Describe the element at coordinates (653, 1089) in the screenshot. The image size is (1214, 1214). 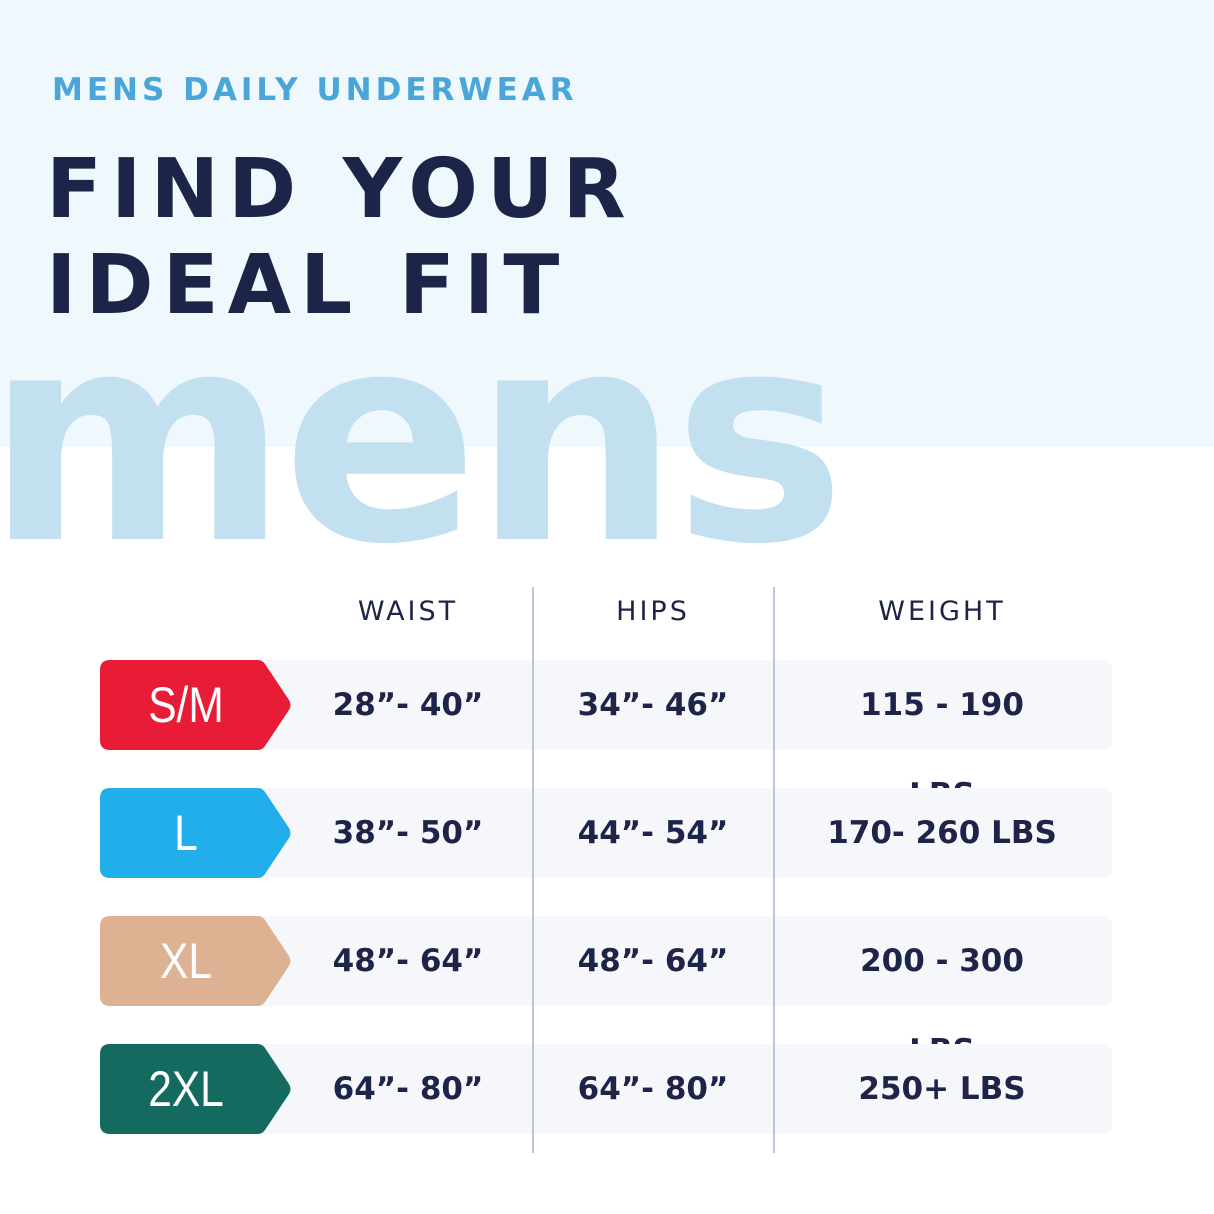
I see `hips-value: 64”- 80”` at that location.